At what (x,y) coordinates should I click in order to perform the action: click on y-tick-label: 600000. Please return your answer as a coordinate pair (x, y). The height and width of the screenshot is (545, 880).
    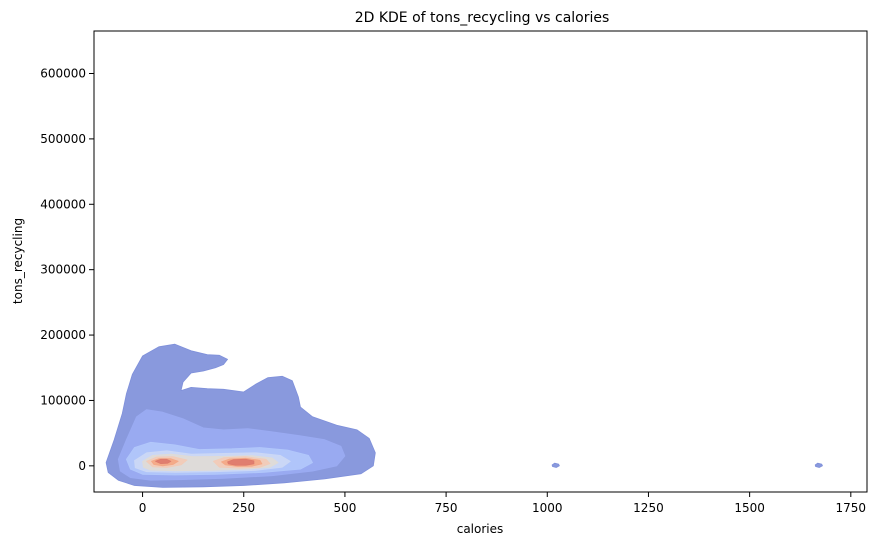
    Looking at the image, I should click on (63, 74).